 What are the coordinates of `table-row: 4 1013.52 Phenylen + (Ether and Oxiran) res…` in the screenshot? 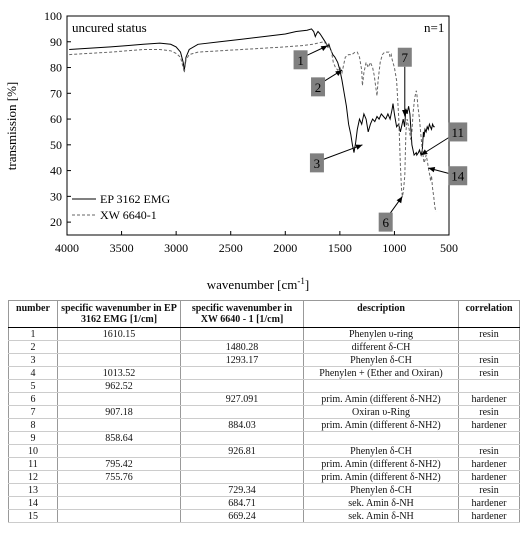 It's located at (264, 373).